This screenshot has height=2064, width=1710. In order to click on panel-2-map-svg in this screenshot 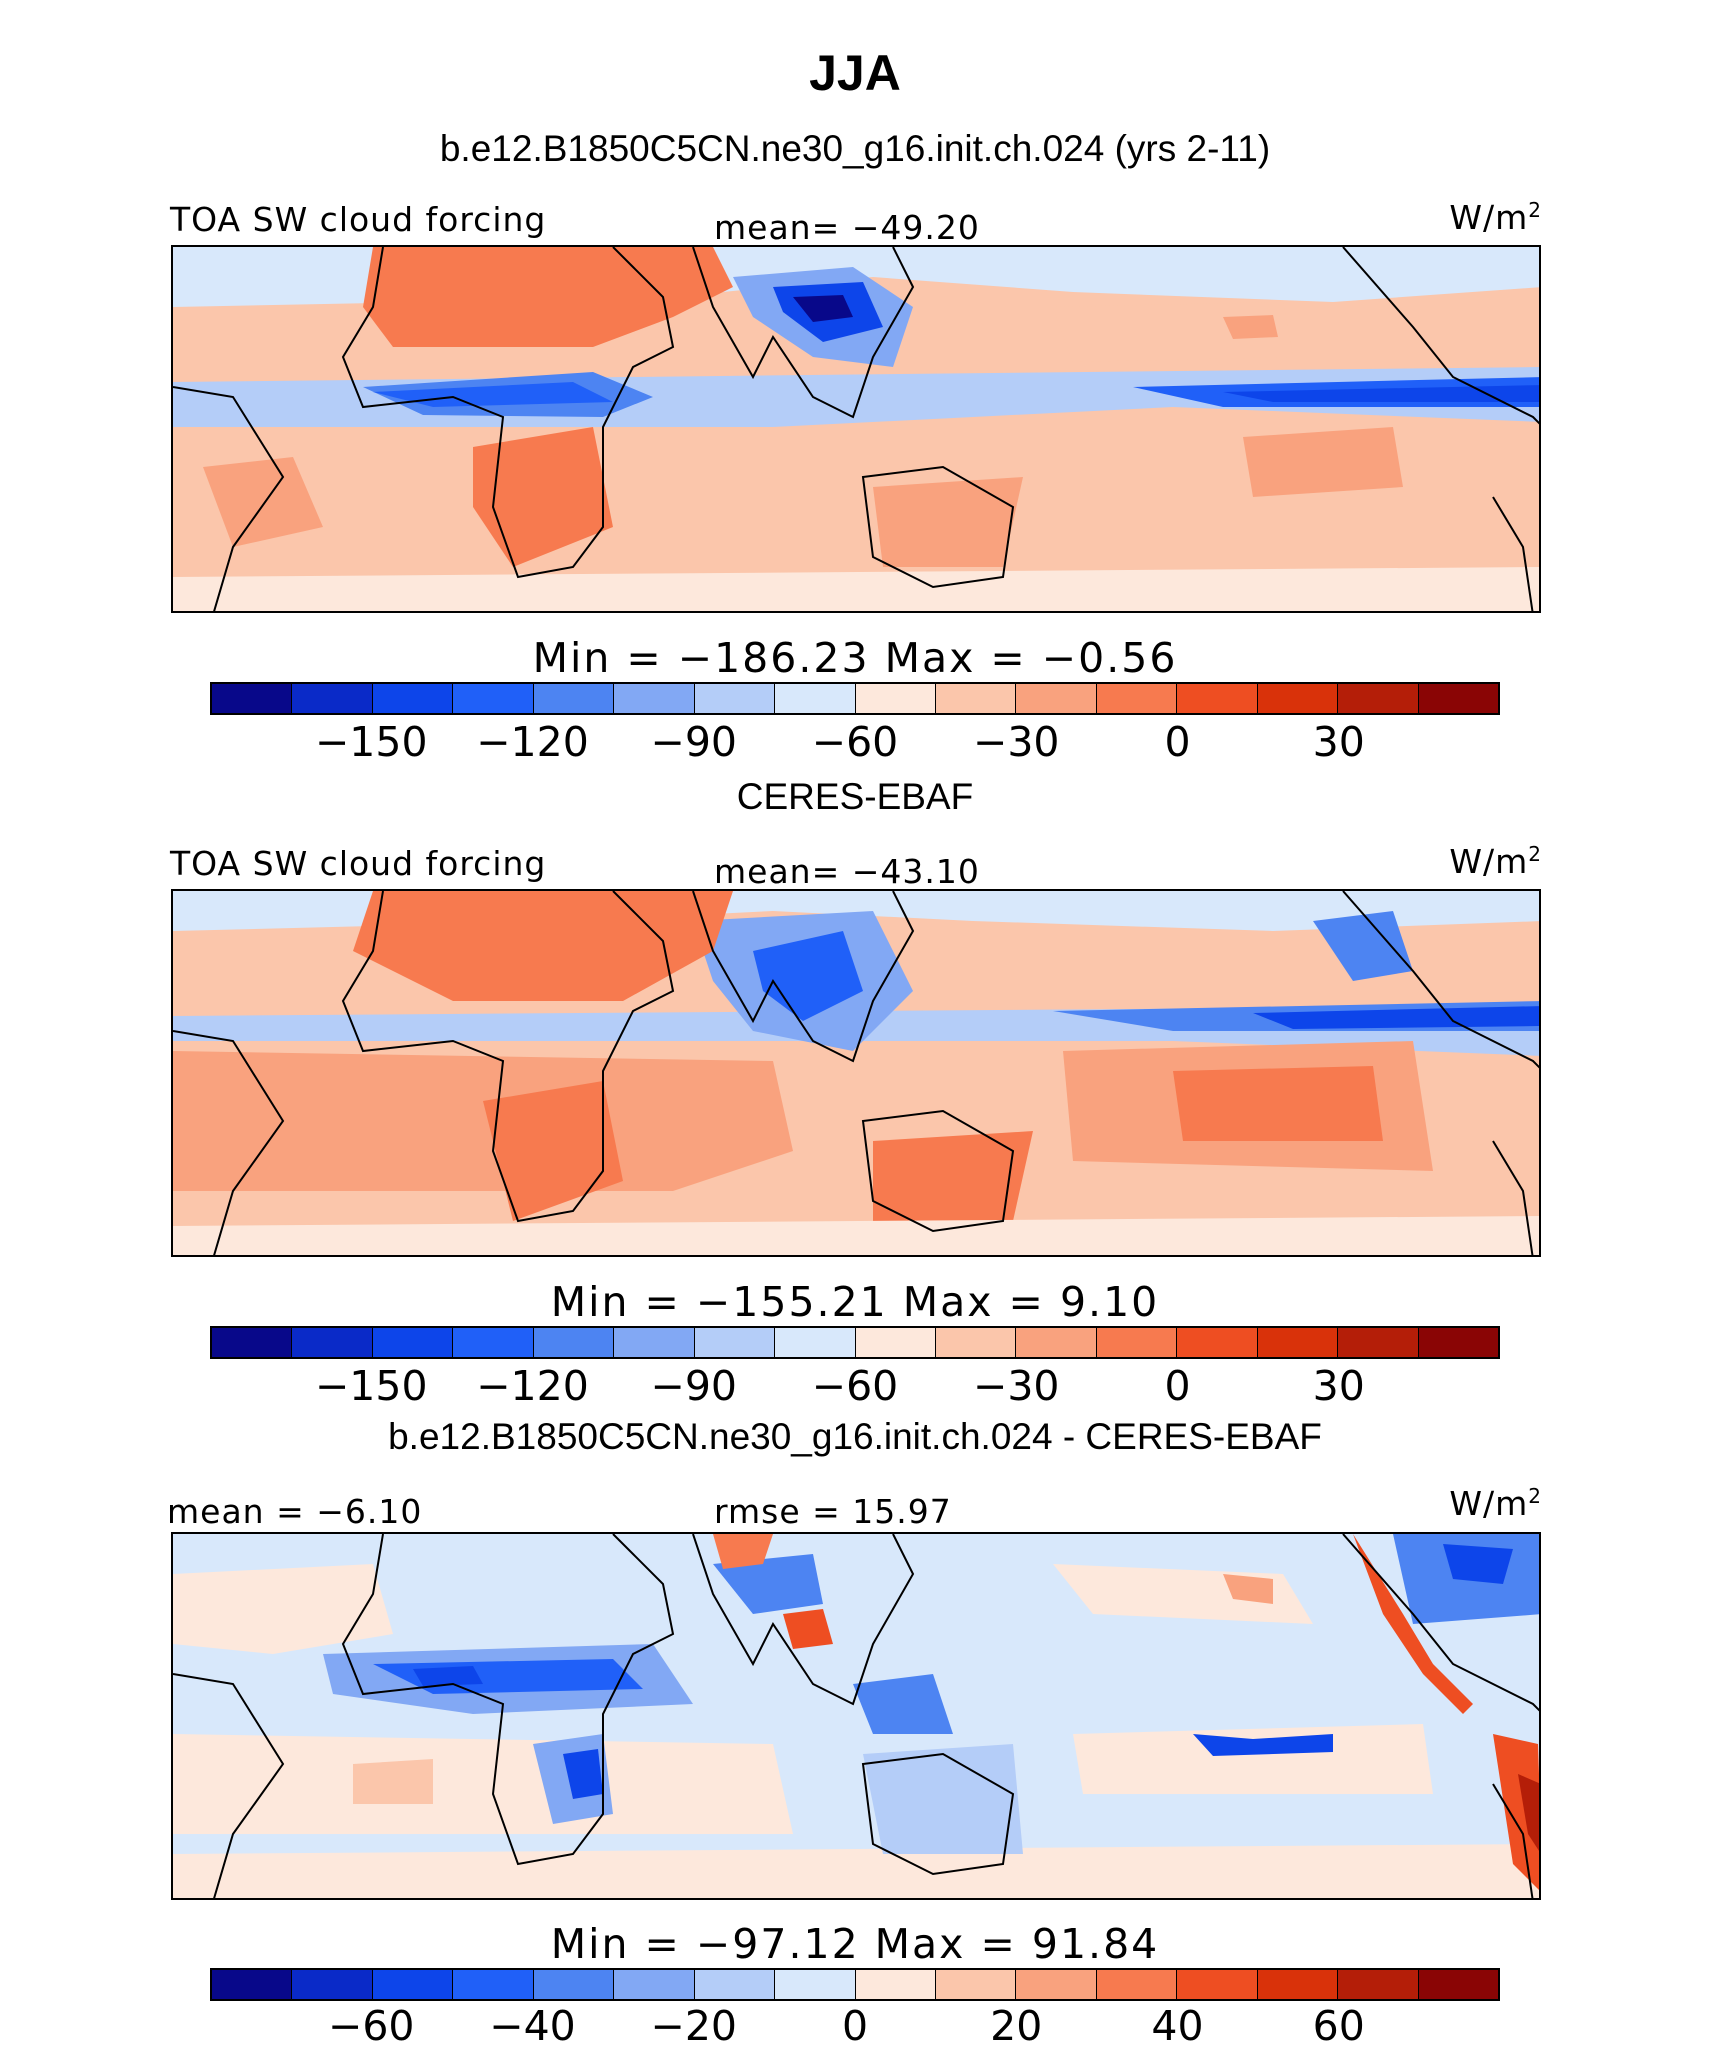, I will do `click(856, 1073)`.